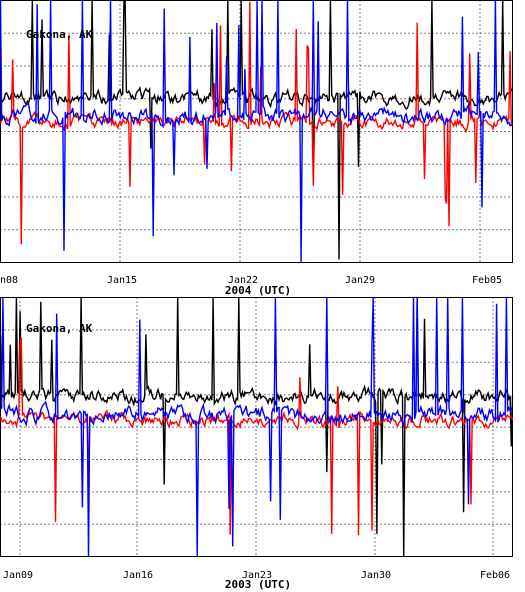  I want to click on x-tick-label: Jan09, so click(18, 575).